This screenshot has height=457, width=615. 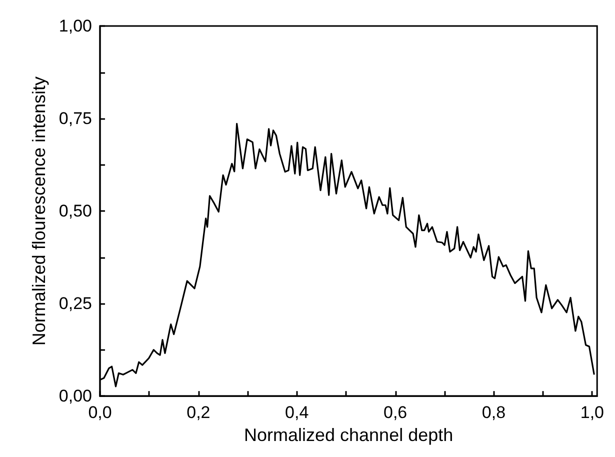 What do you see at coordinates (198, 412) in the screenshot?
I see `x-tick-label: 0,2` at bounding box center [198, 412].